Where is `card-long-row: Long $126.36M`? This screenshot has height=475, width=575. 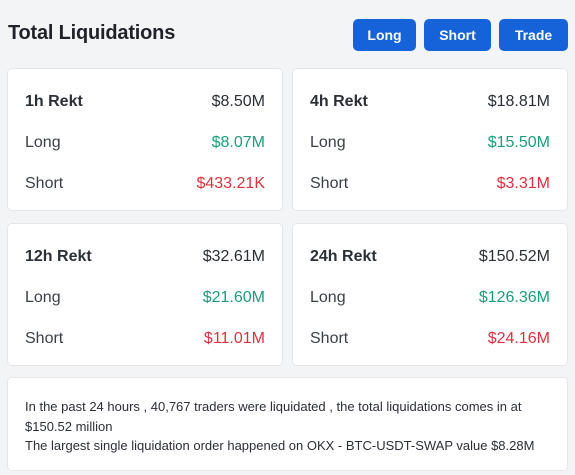 card-long-row: Long $126.36M is located at coordinates (430, 298).